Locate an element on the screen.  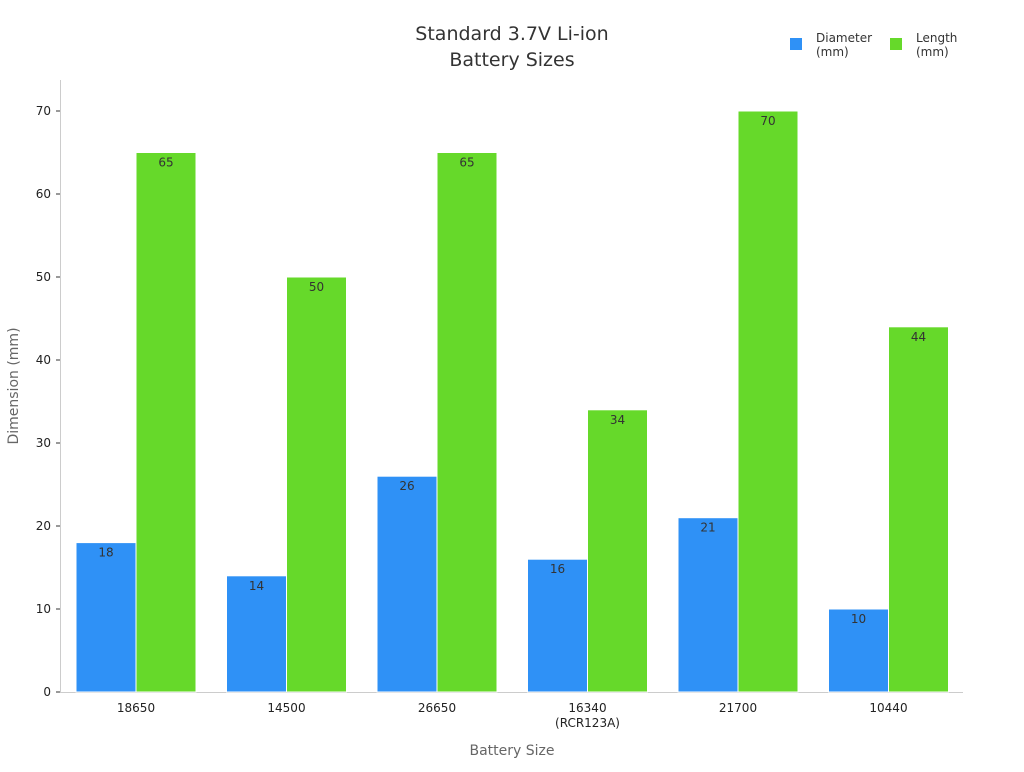
x-tick-label: 26650 is located at coordinates (437, 708).